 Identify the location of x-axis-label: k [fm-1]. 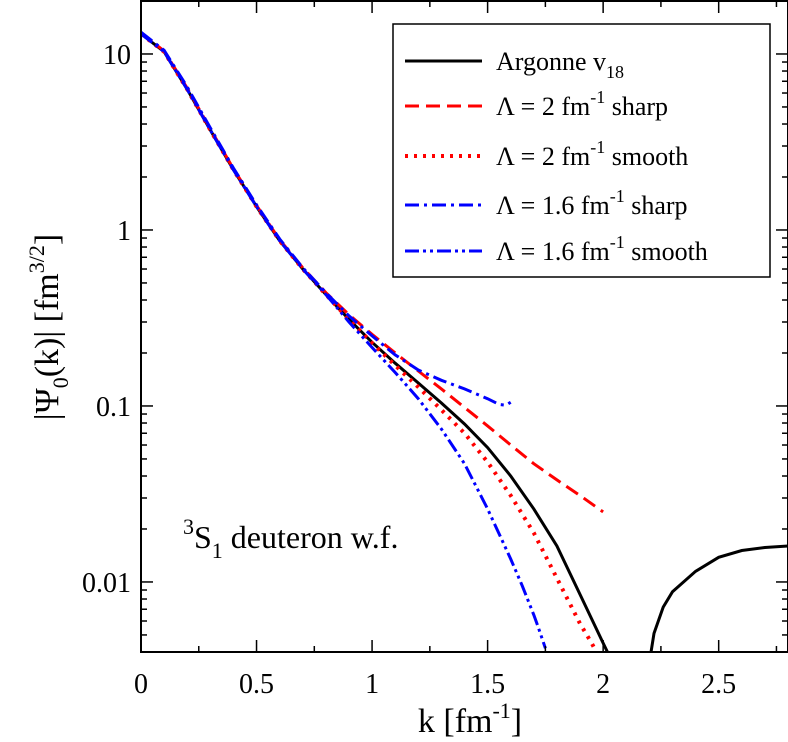
(470, 719).